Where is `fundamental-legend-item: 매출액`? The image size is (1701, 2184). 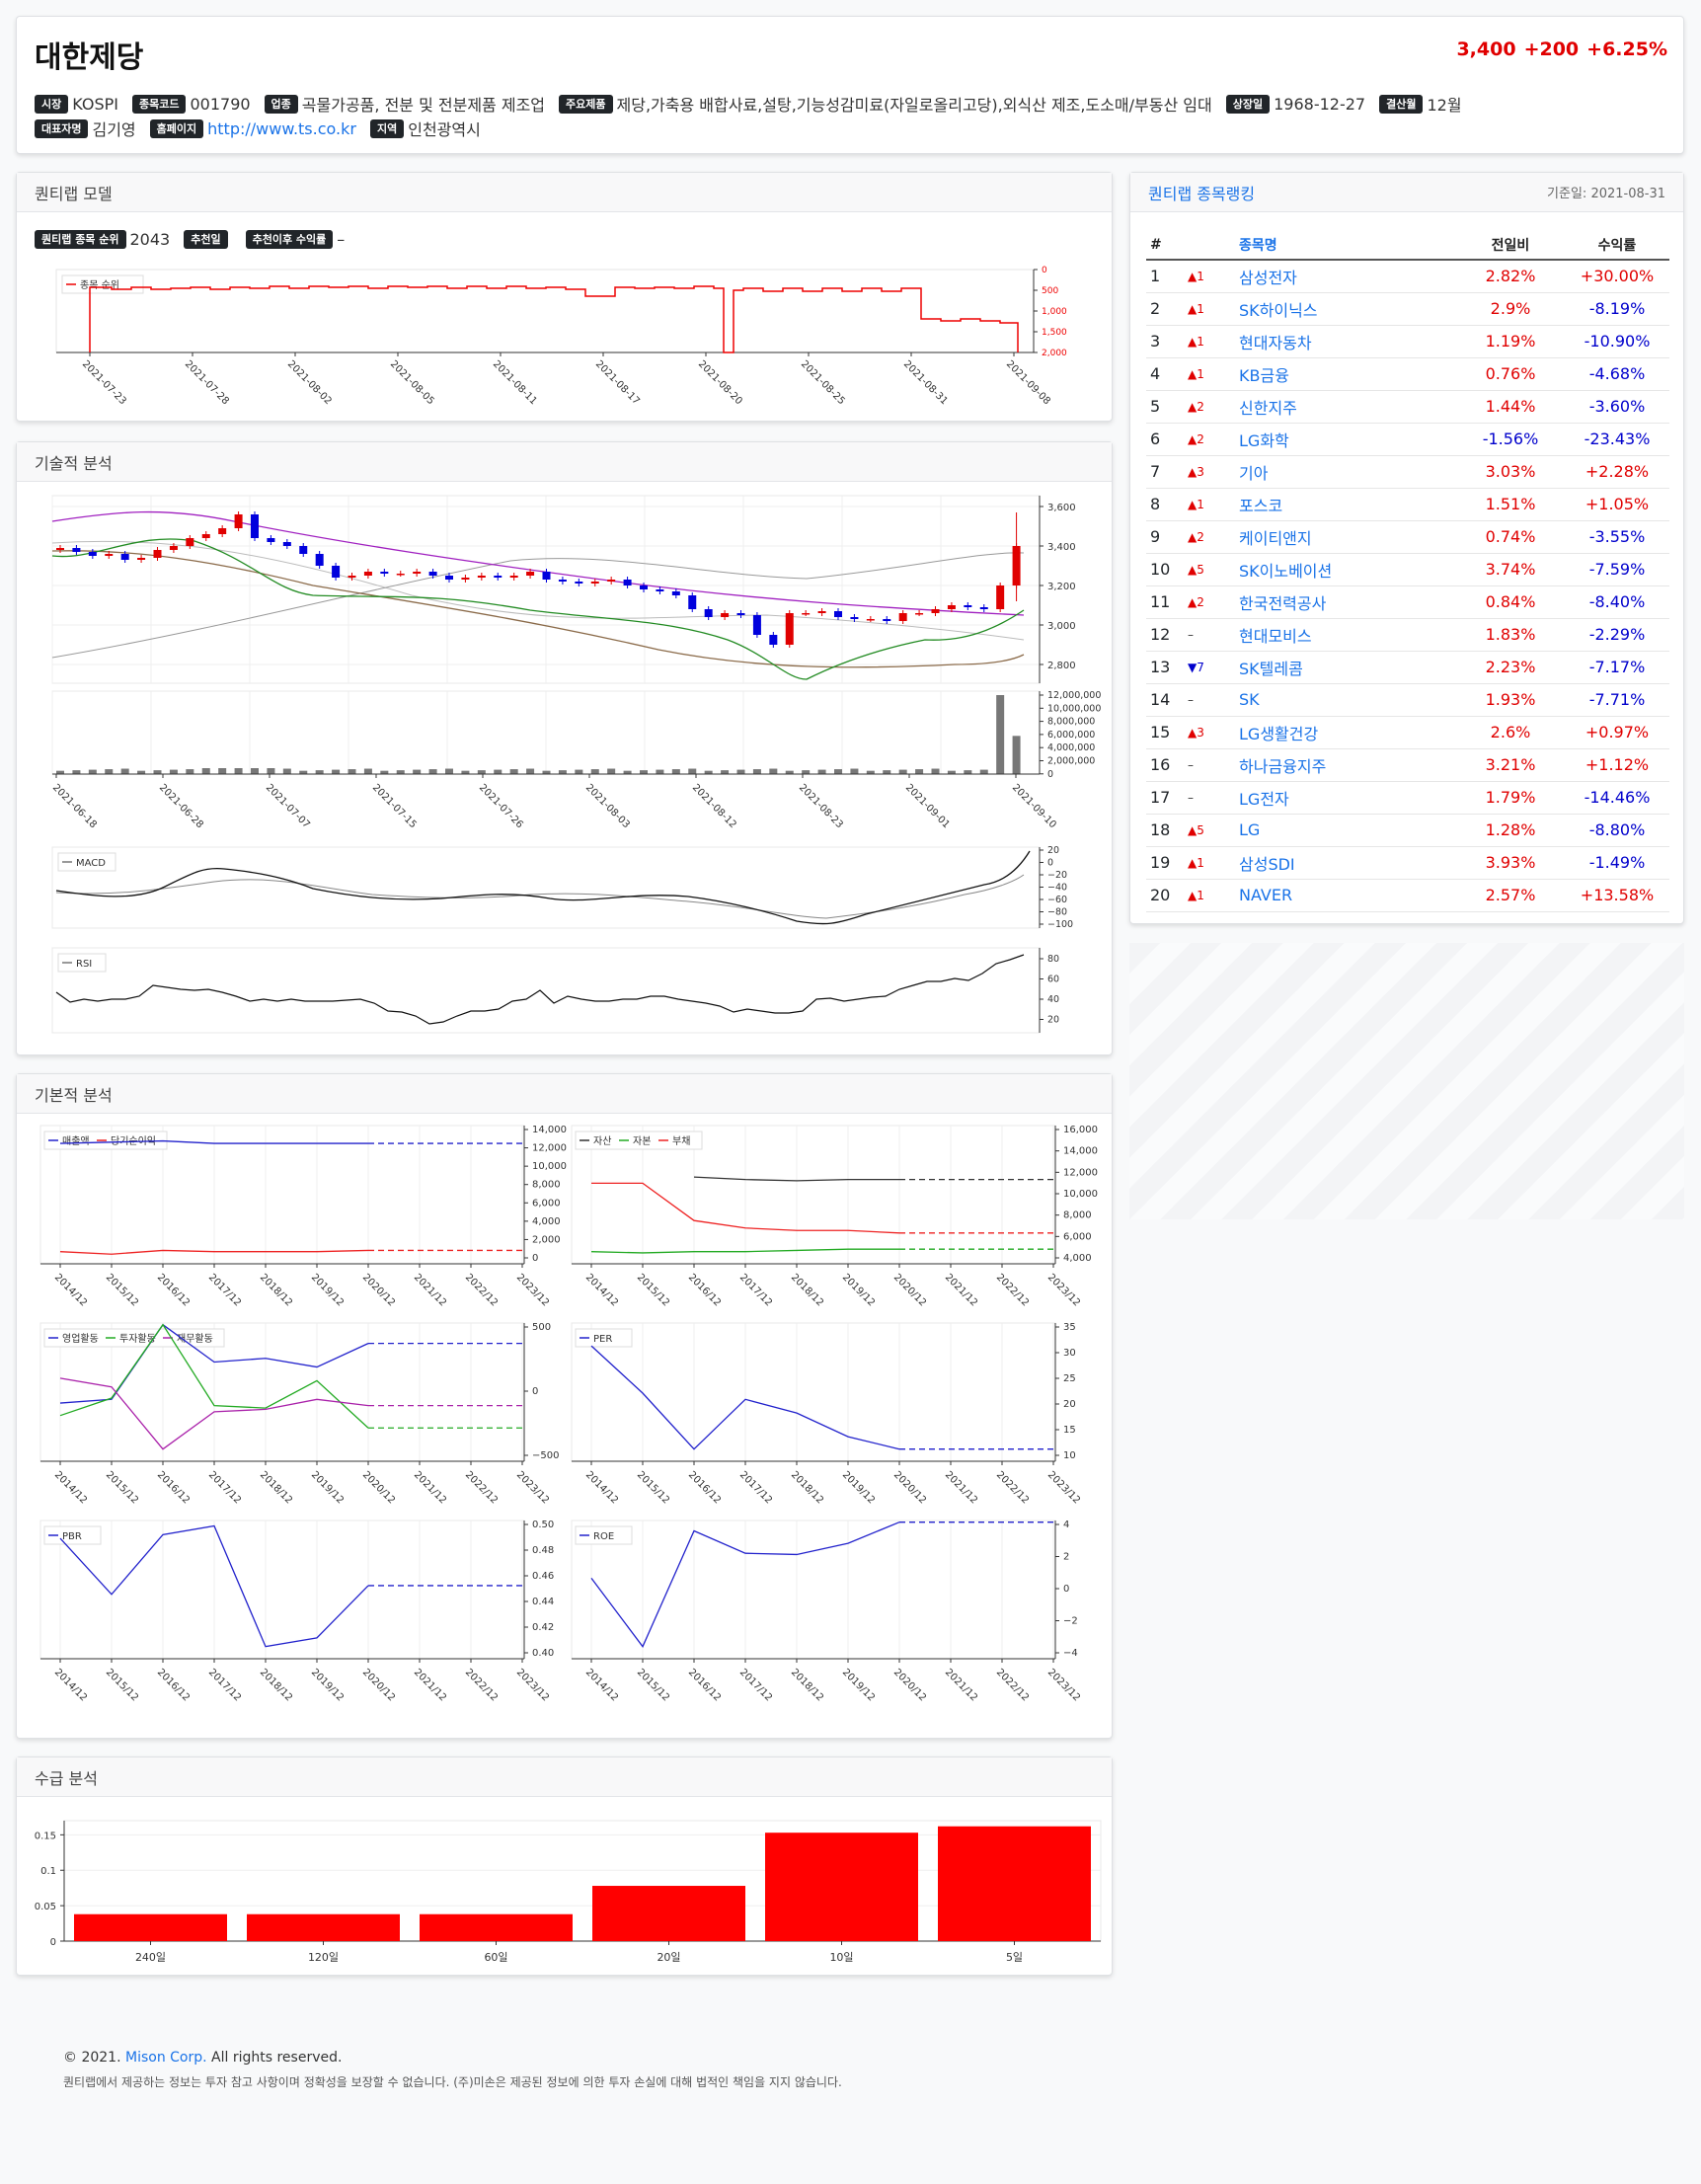
fundamental-legend-item: 매출액 is located at coordinates (76, 1141).